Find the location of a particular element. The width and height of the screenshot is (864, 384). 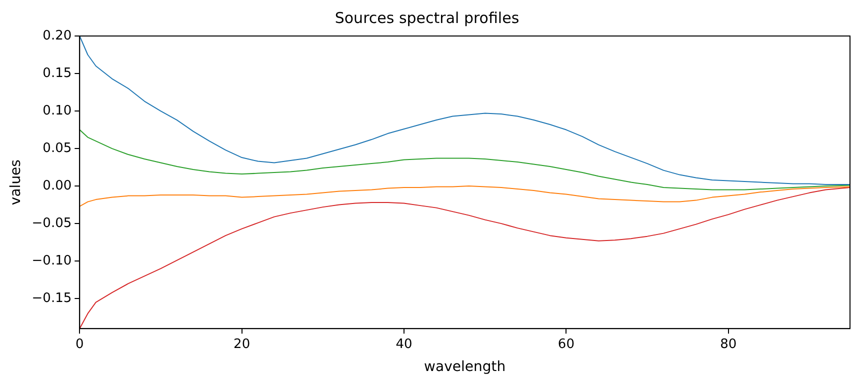

y-tick-label: −0.05 is located at coordinates (52, 223).